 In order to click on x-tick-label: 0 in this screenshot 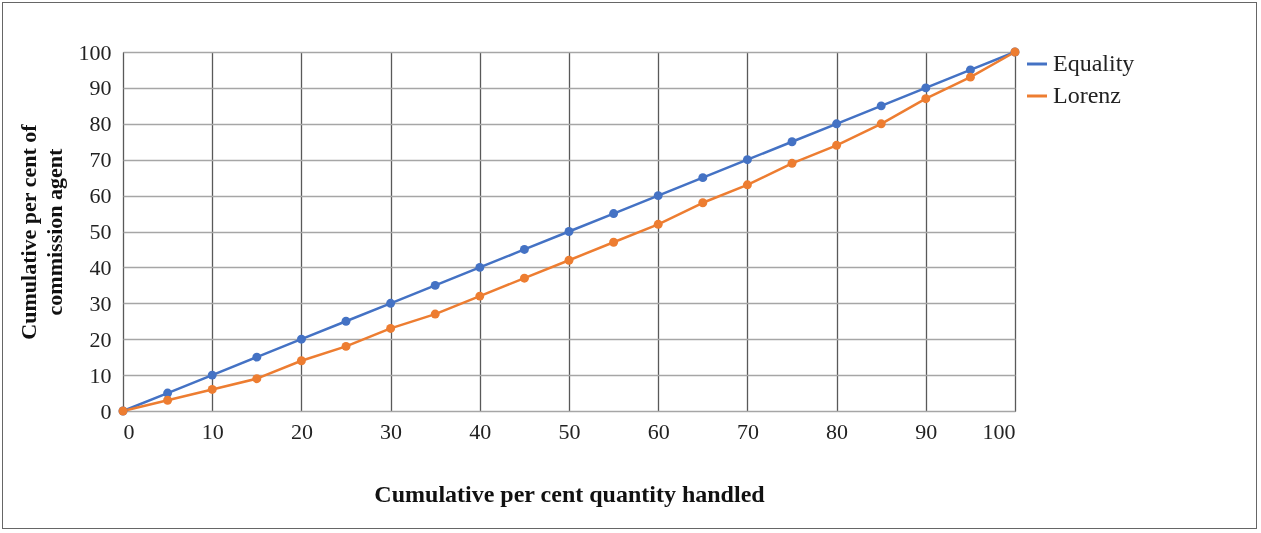, I will do `click(129, 431)`.